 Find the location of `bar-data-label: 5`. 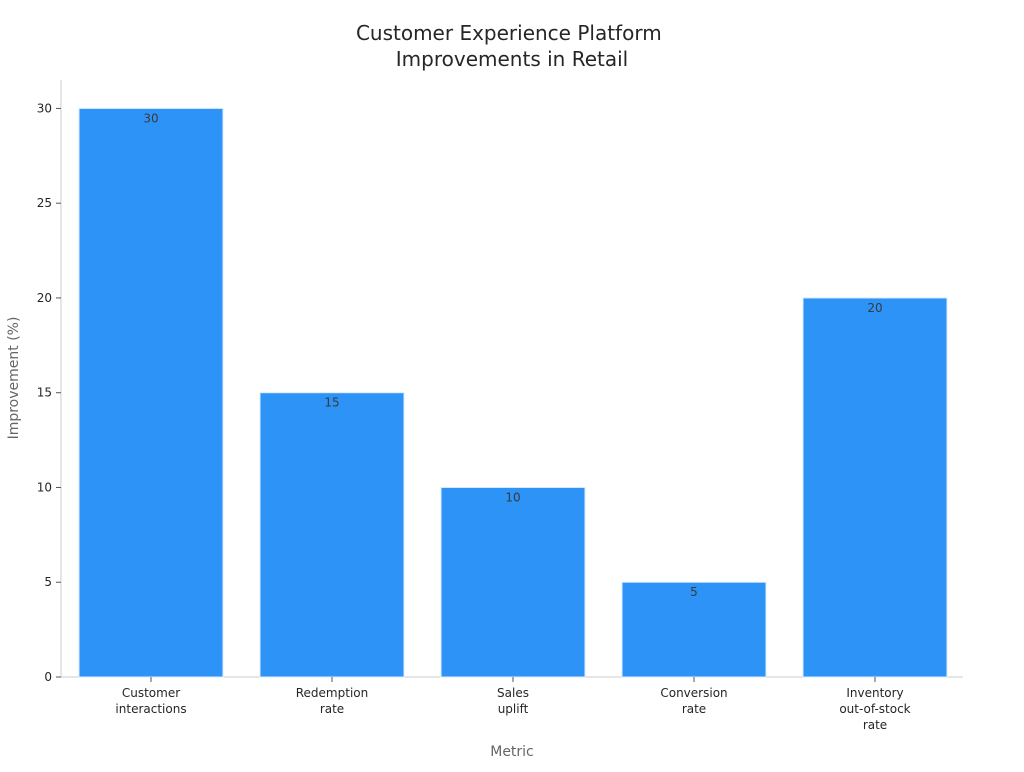

bar-data-label: 5 is located at coordinates (694, 592).